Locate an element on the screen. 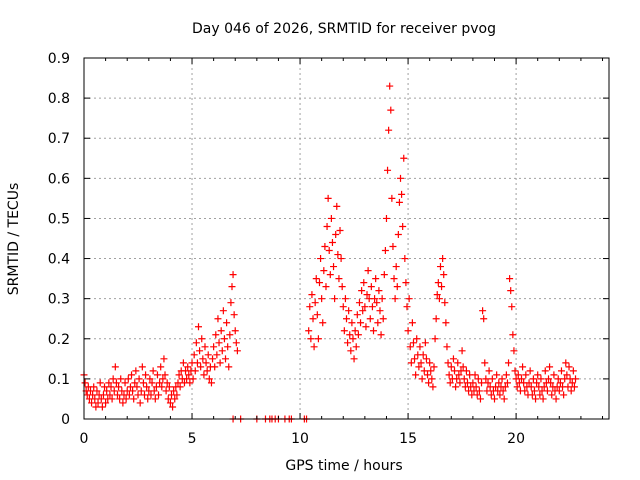 Image resolution: width=640 pixels, height=480 pixels. y-tick-label: 0.2 is located at coordinates (59, 340).